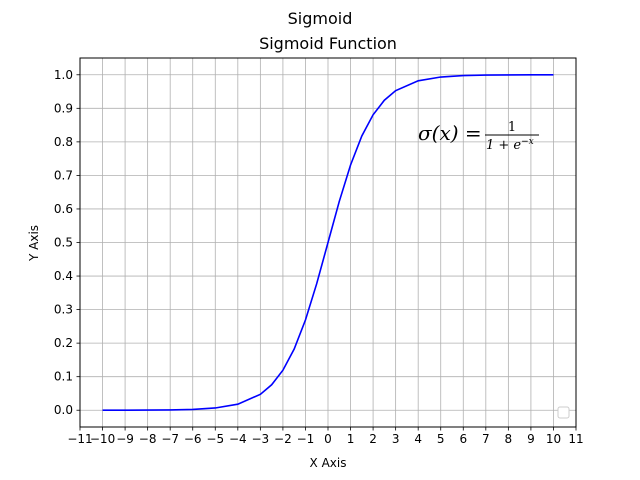  Describe the element at coordinates (63, 276) in the screenshot. I see `y-tick-label: 0.4` at that location.